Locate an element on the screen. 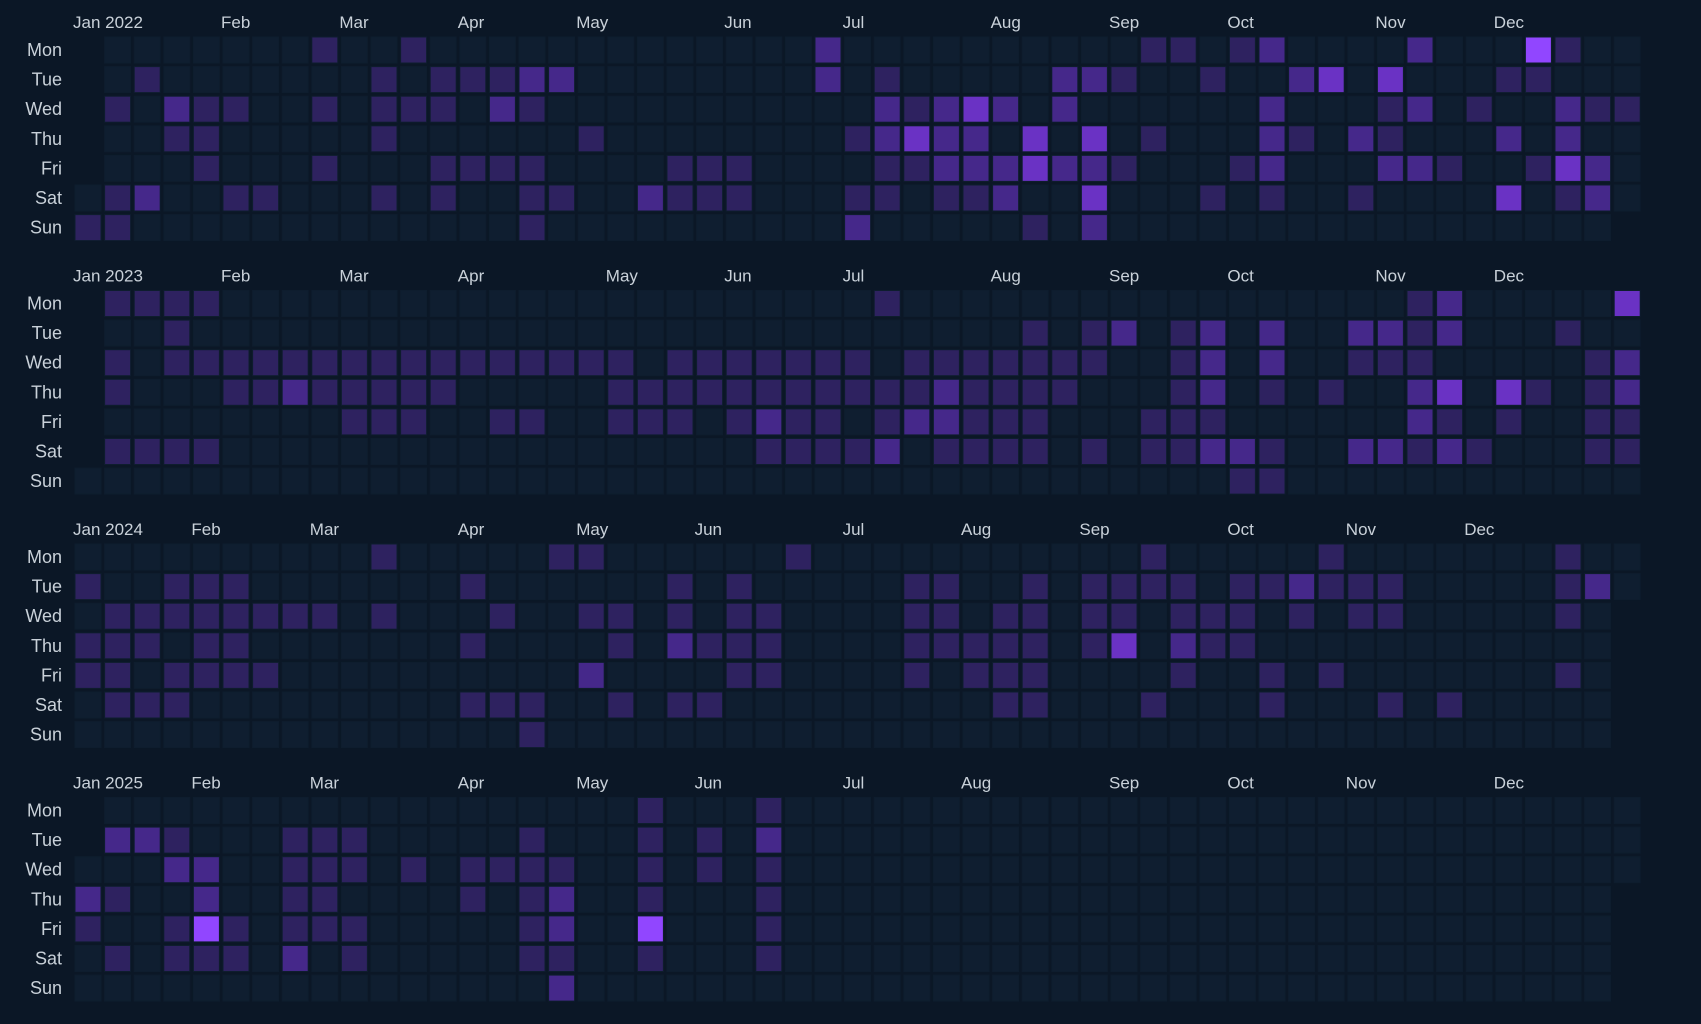  day-label: Wed is located at coordinates (43, 616).